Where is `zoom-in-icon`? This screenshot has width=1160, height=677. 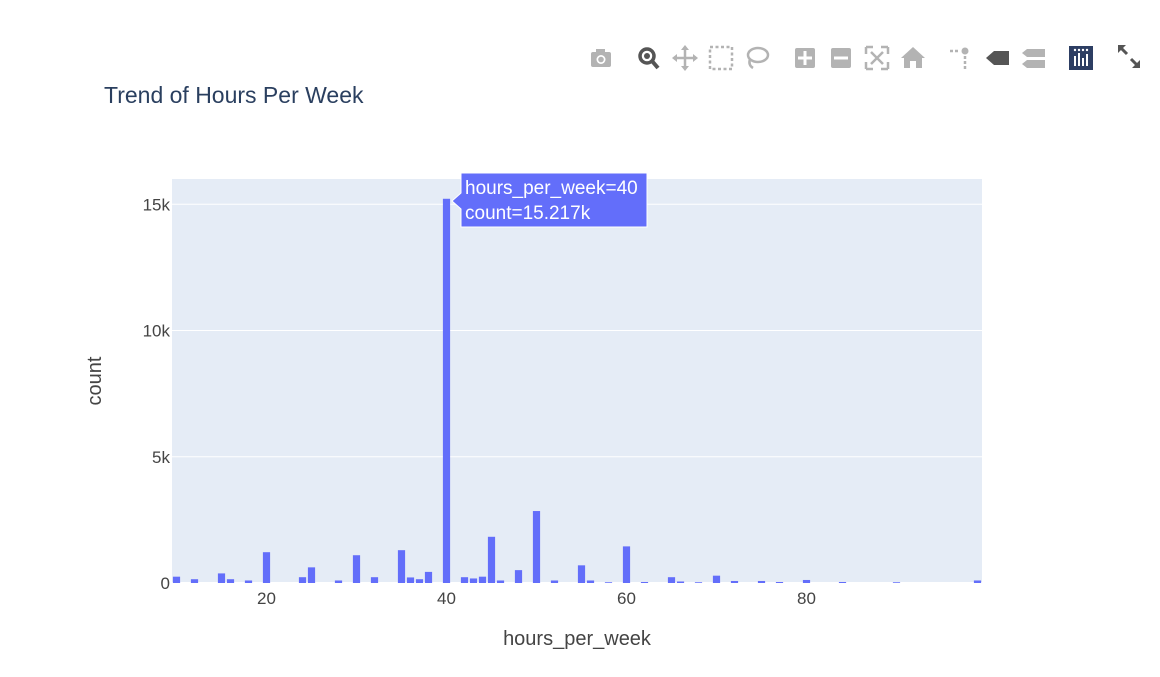
zoom-in-icon is located at coordinates (805, 58).